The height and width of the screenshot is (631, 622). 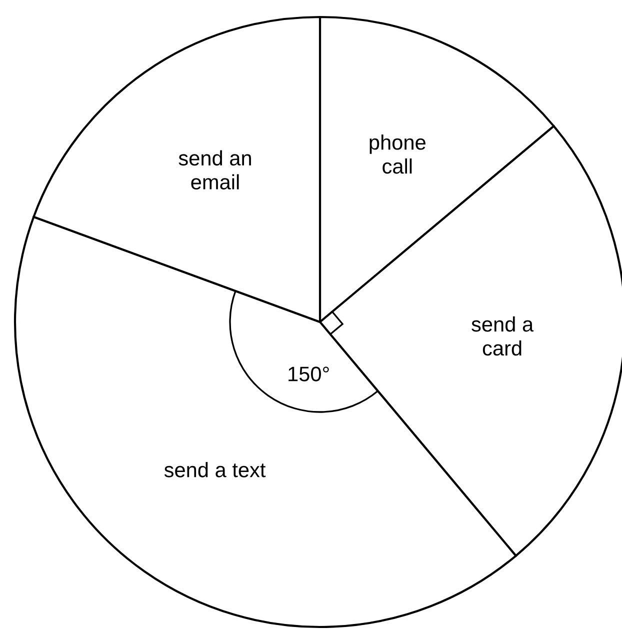 I want to click on slice-label: send a text, so click(x=215, y=470).